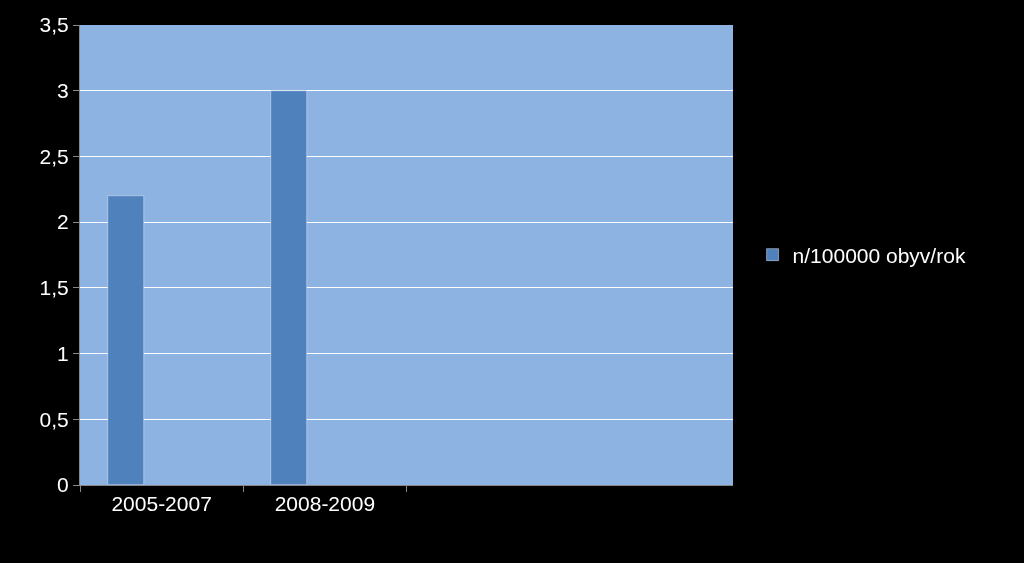 The width and height of the screenshot is (1024, 563). Describe the element at coordinates (54, 25) in the screenshot. I see `y-tick-label: 3,5` at that location.